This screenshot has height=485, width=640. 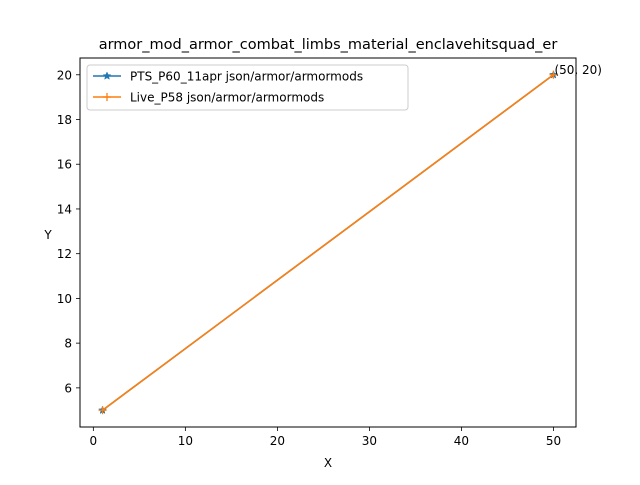 What do you see at coordinates (277, 441) in the screenshot?
I see `x-tick-label: 20` at bounding box center [277, 441].